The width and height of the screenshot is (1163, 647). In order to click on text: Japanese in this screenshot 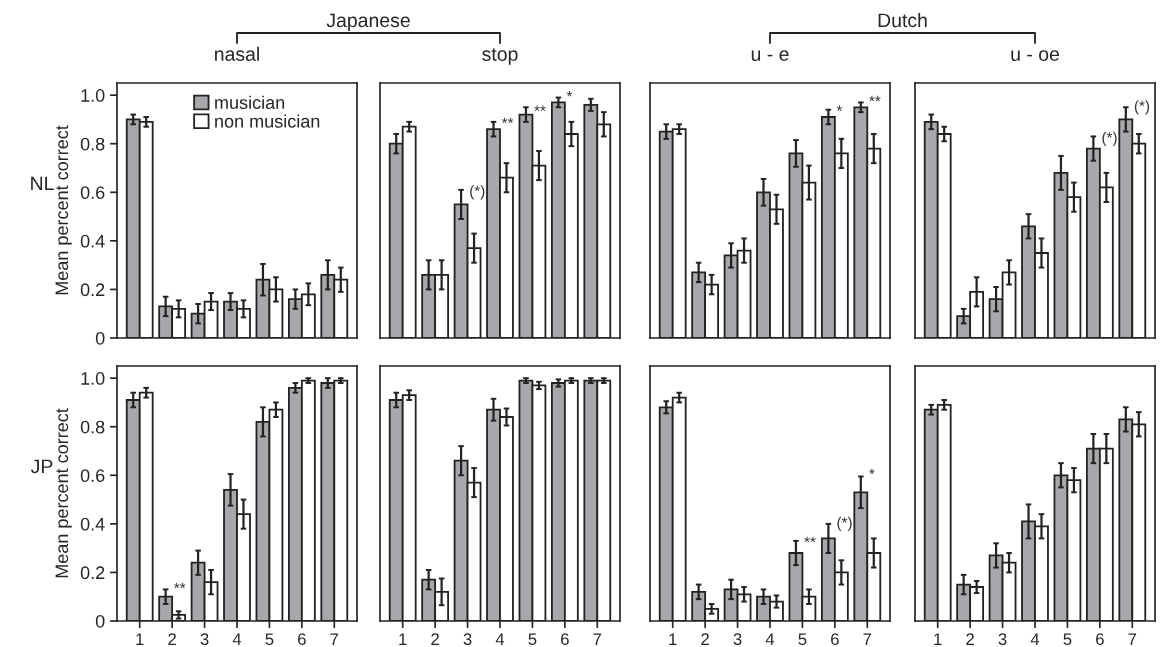, I will do `click(368, 22)`.